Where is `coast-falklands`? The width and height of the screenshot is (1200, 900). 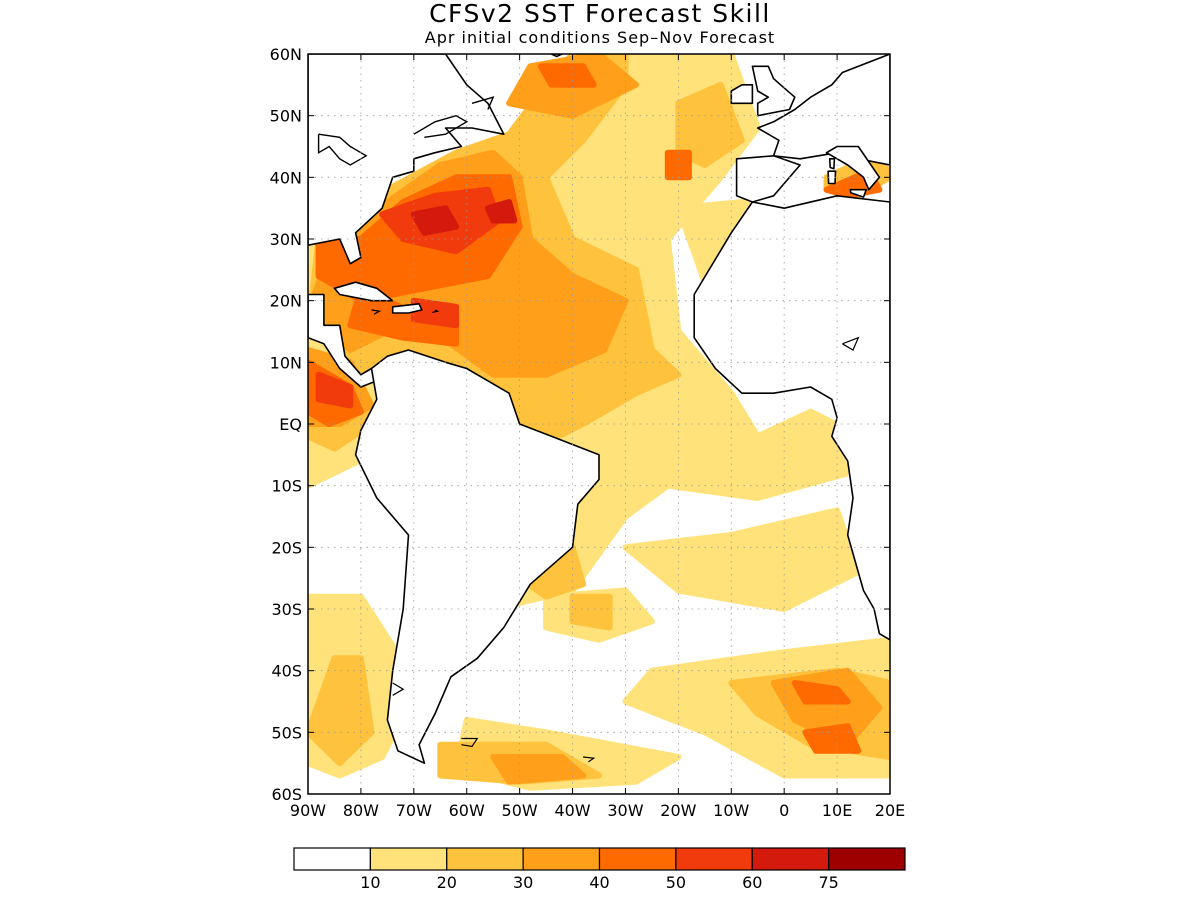
coast-falklands is located at coordinates (470, 742).